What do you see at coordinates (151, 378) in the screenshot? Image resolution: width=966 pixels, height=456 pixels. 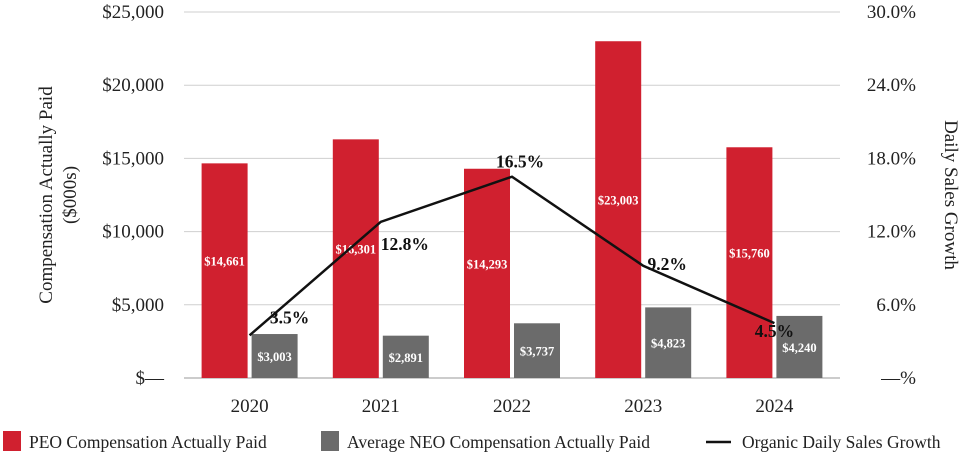 I see `y-tick-label: $—` at bounding box center [151, 378].